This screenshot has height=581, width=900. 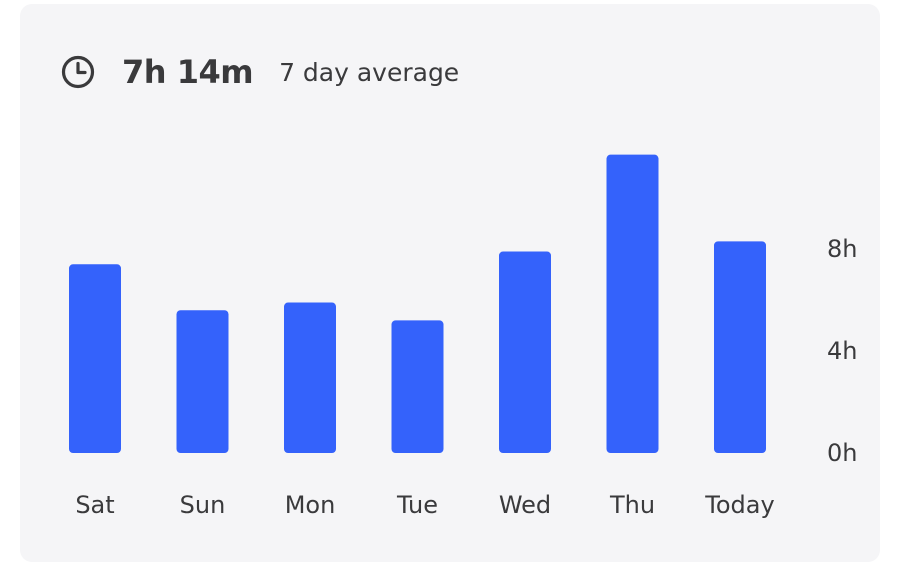 What do you see at coordinates (842, 453) in the screenshot?
I see `y-tick-label: 0h` at bounding box center [842, 453].